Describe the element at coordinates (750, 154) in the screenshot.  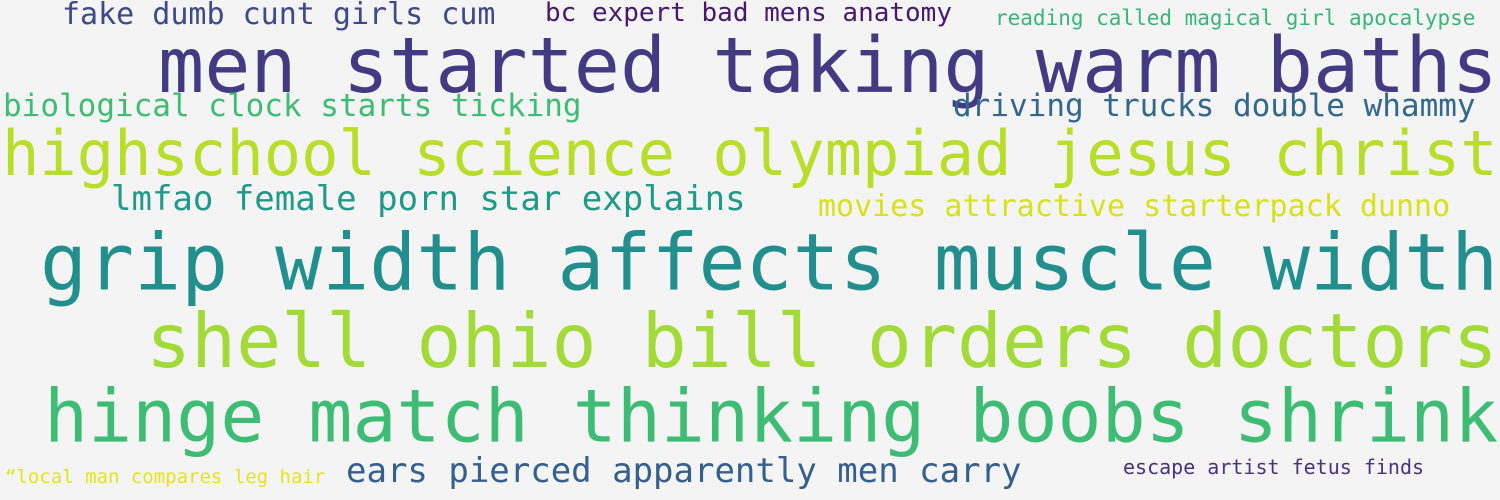
I see `word-highschool-science-olympiad-jesus-christ: highschool science olympiad jesus christ` at that location.